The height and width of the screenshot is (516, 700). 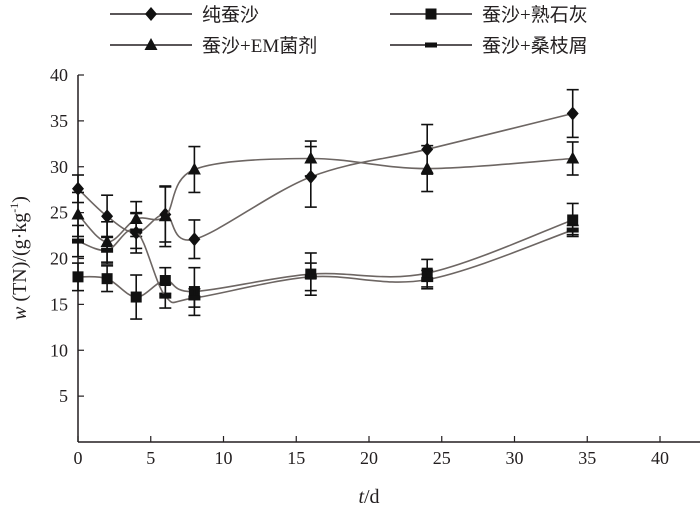 I want to click on y-tick-label: 30, so click(x=59, y=167).